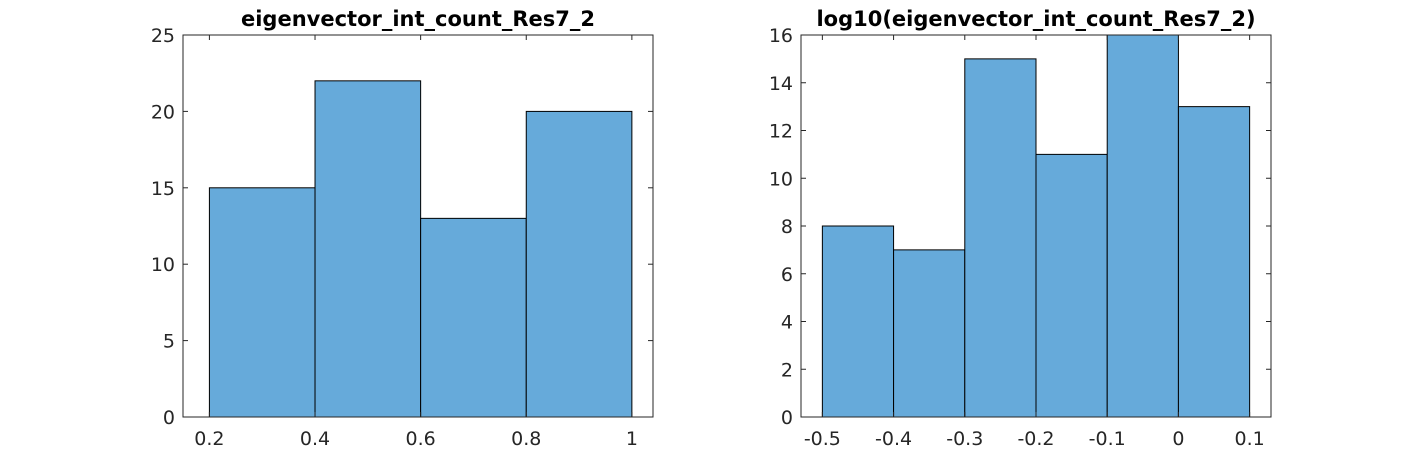  Describe the element at coordinates (1250, 439) in the screenshot. I see `x-tick-label: 0.1` at that location.